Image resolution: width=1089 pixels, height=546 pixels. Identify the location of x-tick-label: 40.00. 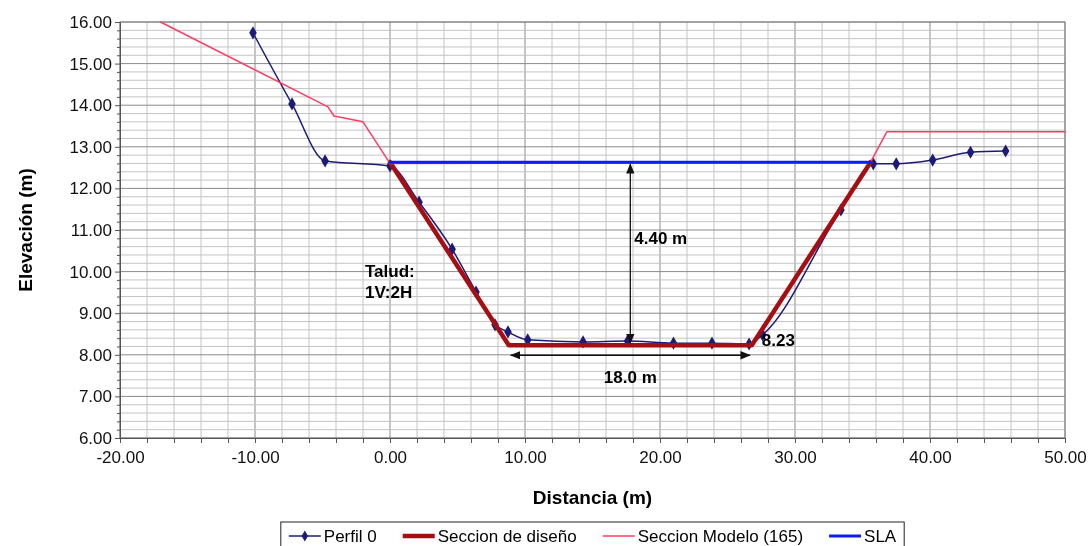
(930, 457).